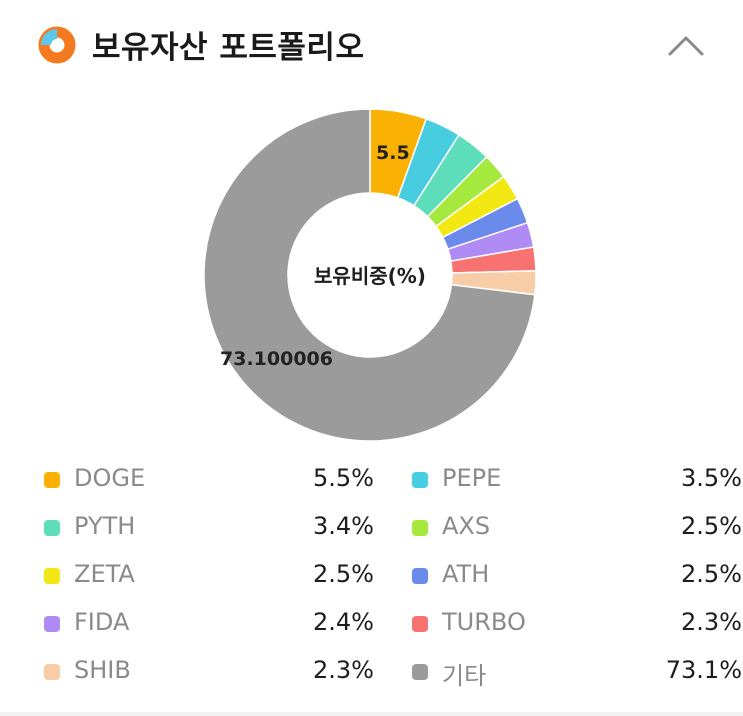 The height and width of the screenshot is (716, 743). I want to click on legend-item: SHIB 2.3%, so click(209, 672).